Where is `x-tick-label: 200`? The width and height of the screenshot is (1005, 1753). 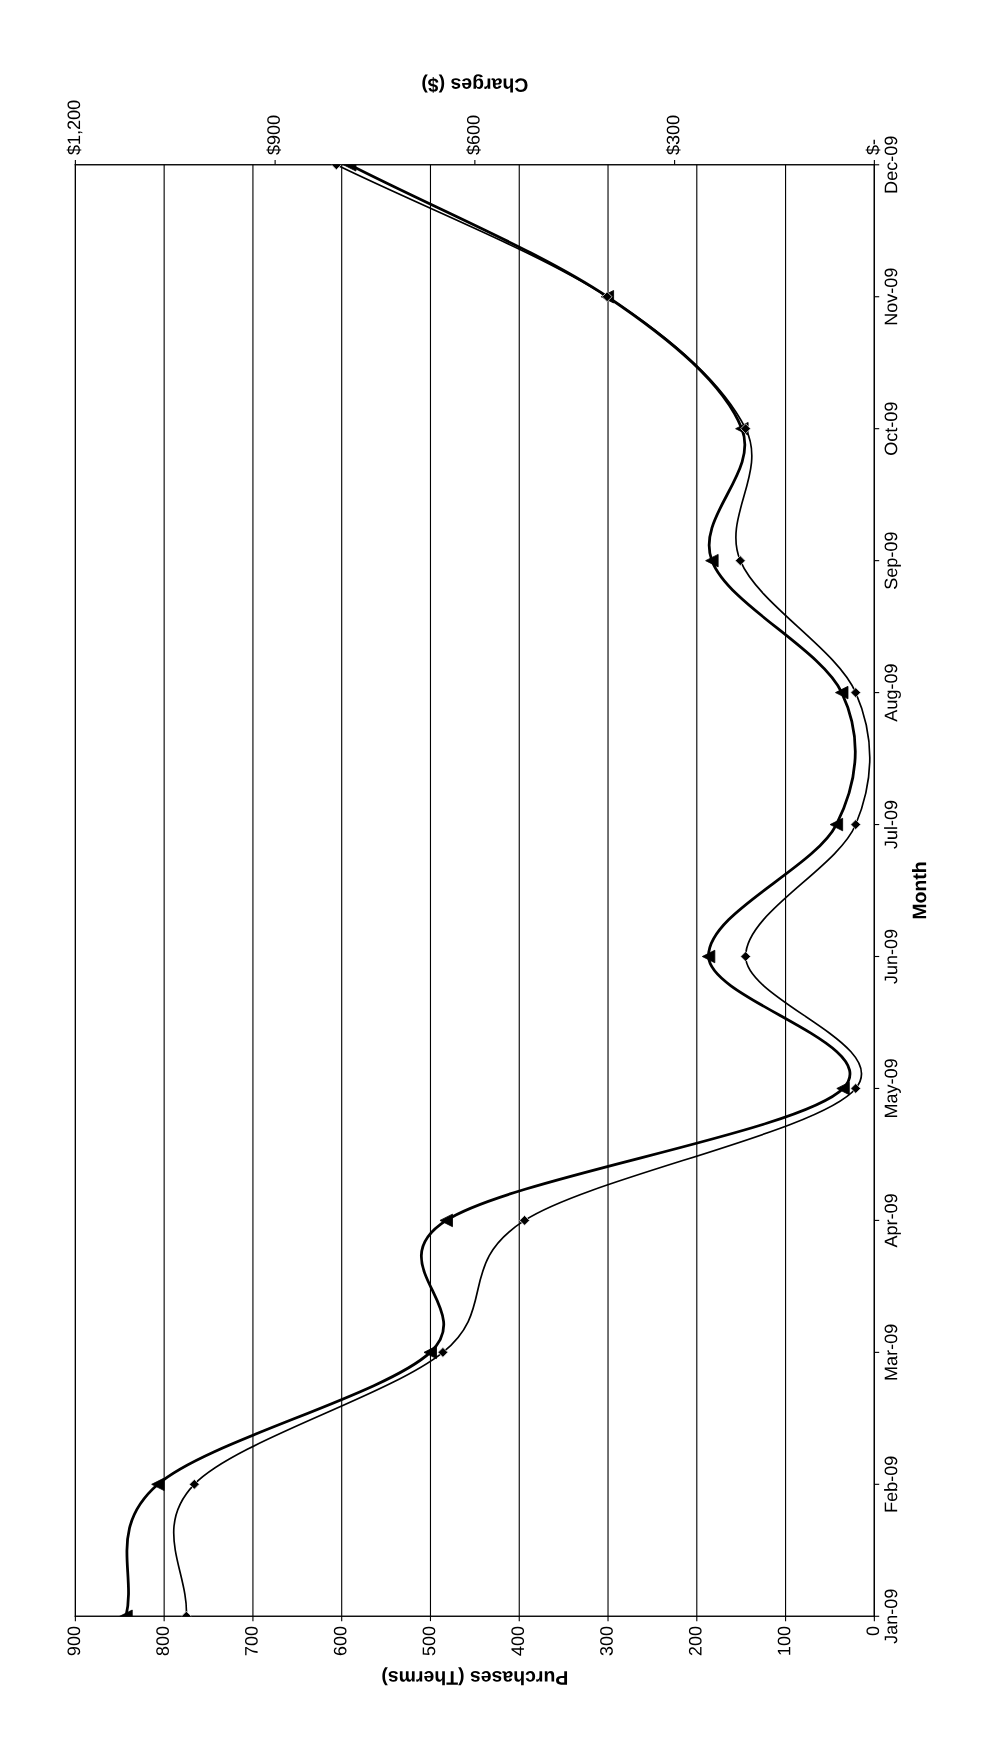
x-tick-label: 200 is located at coordinates (695, 1641).